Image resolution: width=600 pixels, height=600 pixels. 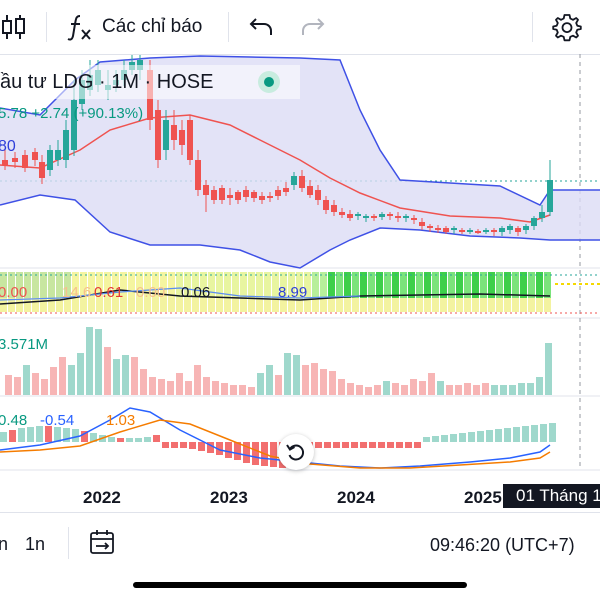 What do you see at coordinates (502, 545) in the screenshot?
I see `clock-timezone: 09:46:20 (UTC+7)` at bounding box center [502, 545].